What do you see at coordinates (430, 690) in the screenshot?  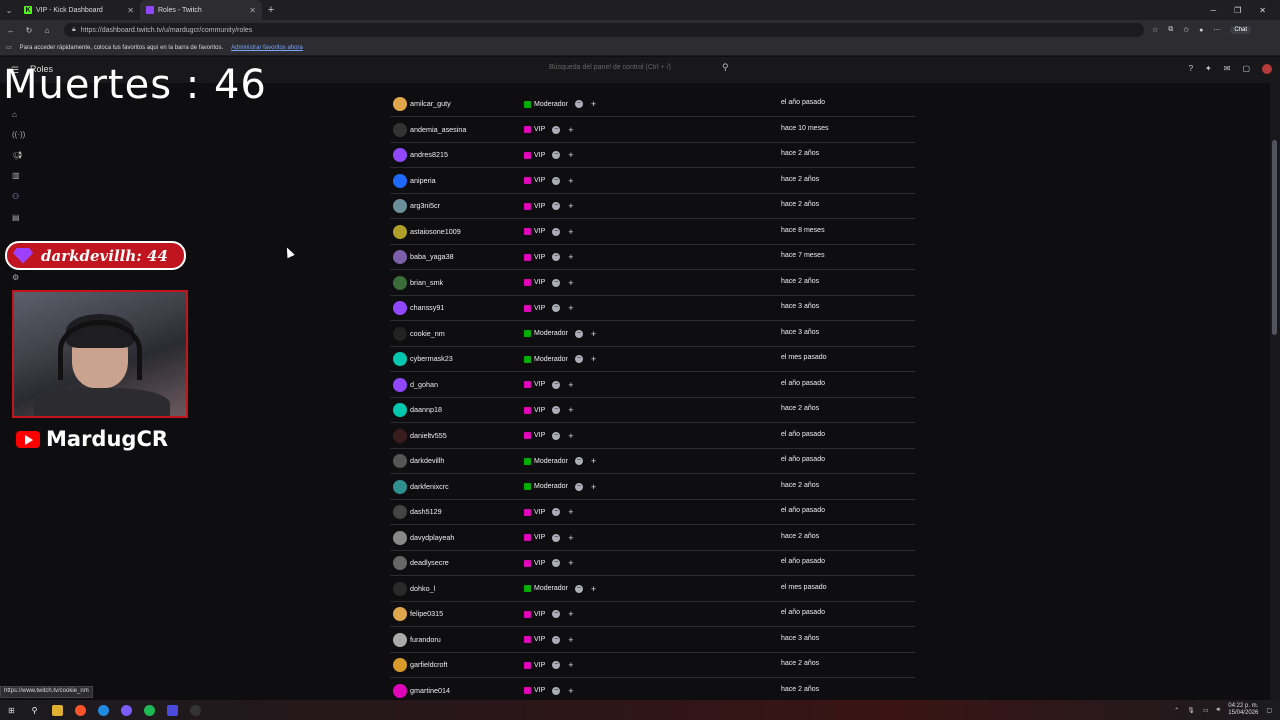 I see `username: gmartine014` at bounding box center [430, 690].